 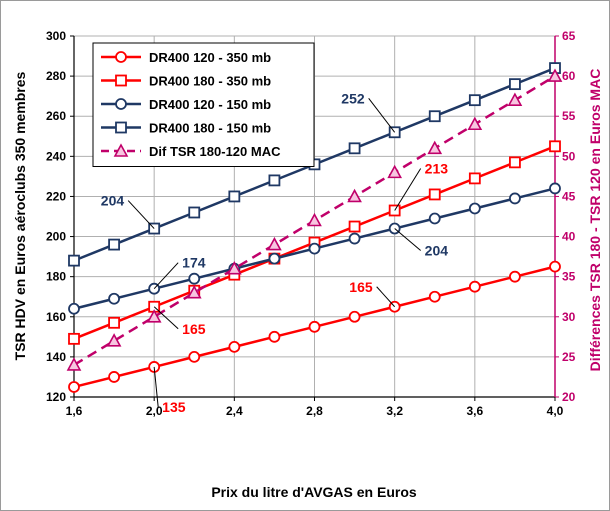 What do you see at coordinates (569, 116) in the screenshot?
I see `y2-tick-label: 55` at bounding box center [569, 116].